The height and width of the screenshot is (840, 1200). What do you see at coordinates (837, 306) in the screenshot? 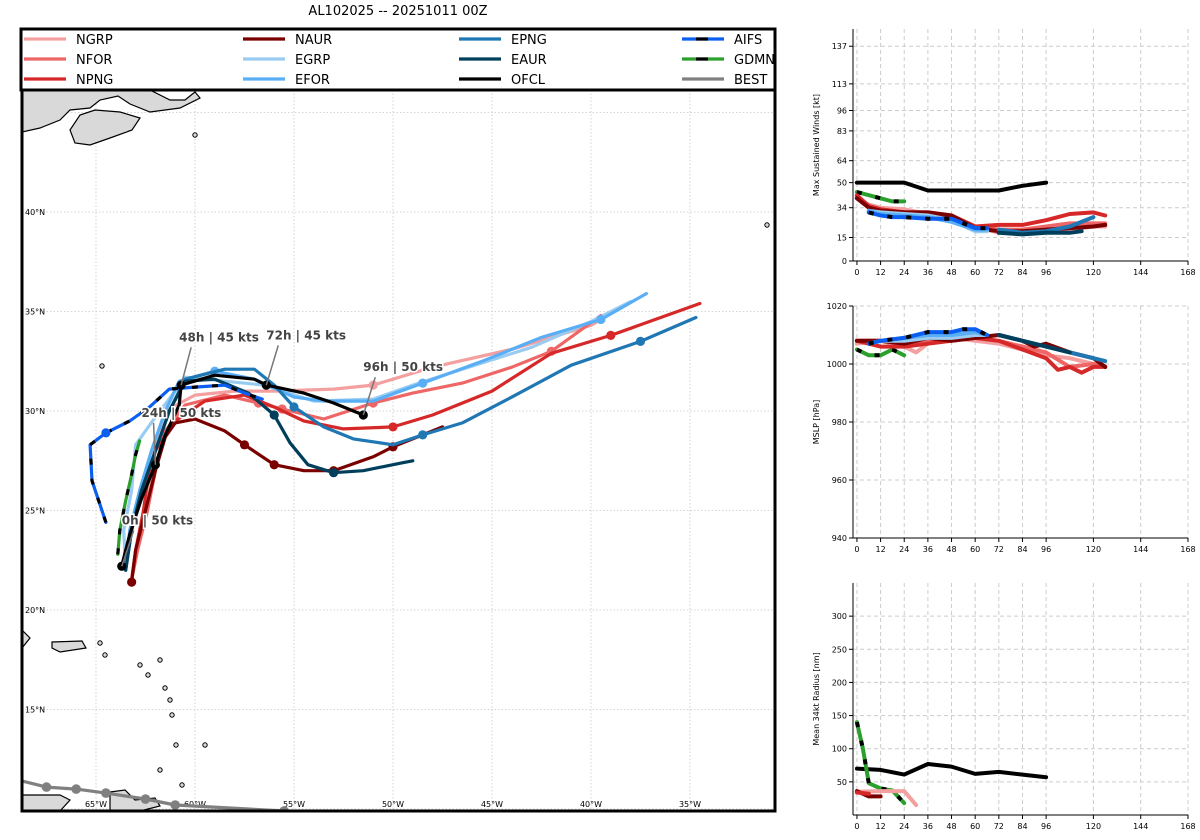
I see `y-tick-label: 1020` at bounding box center [837, 306].